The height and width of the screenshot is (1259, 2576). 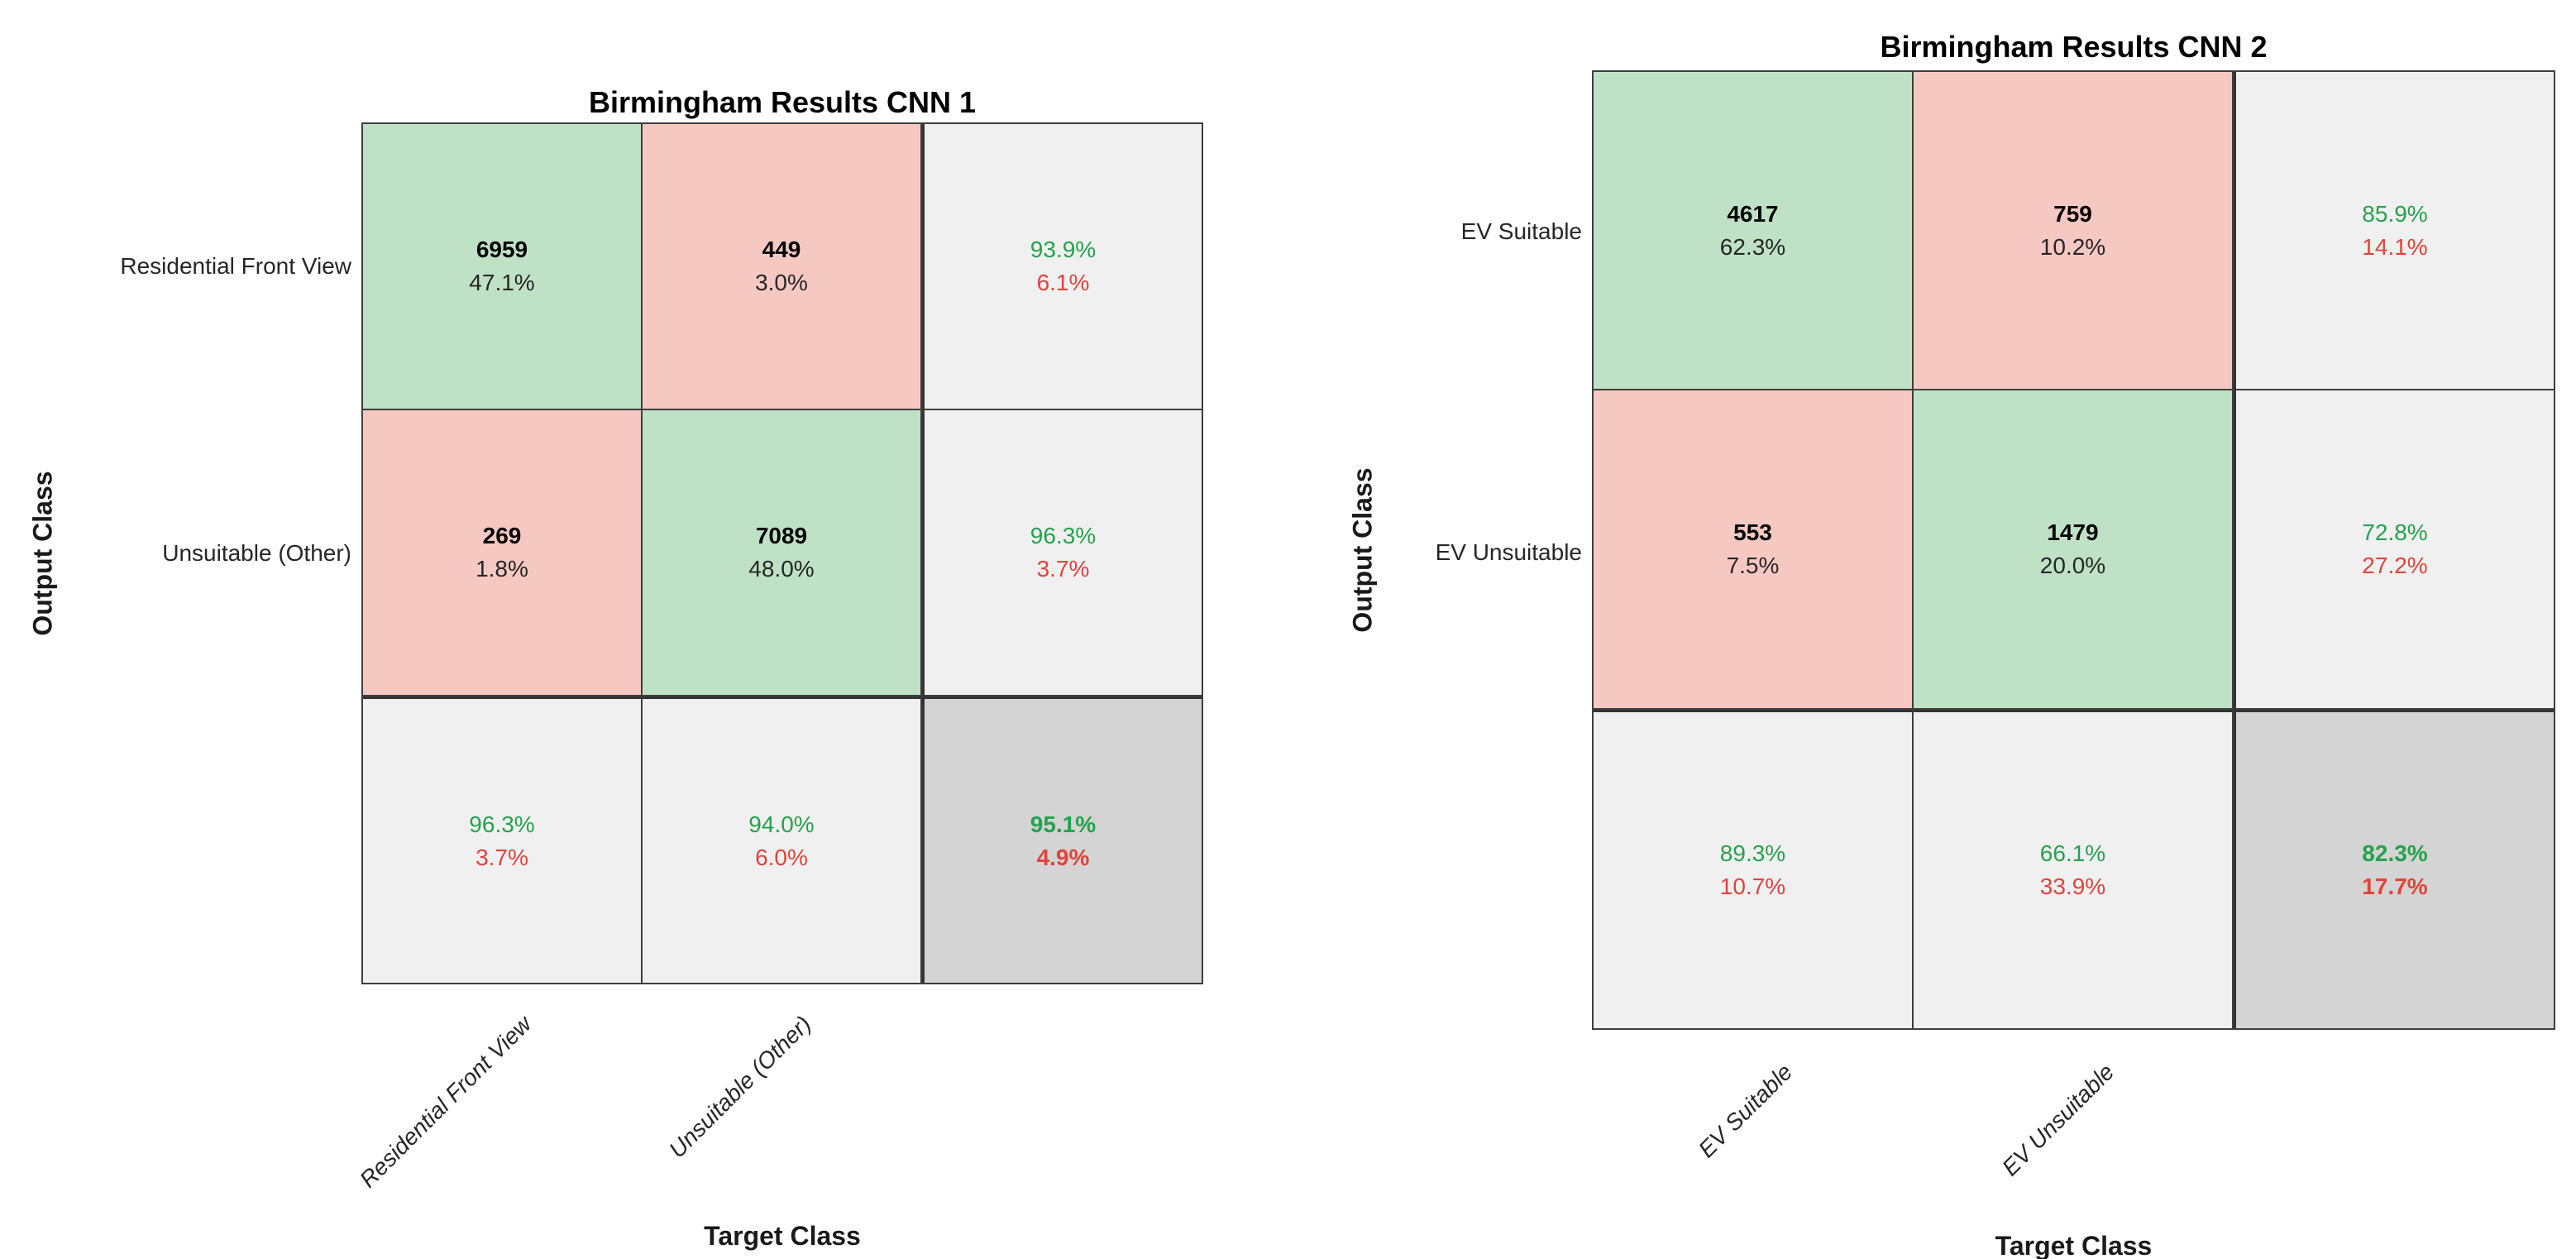 What do you see at coordinates (1752, 853) in the screenshot?
I see `cell-percent: 89.3%` at bounding box center [1752, 853].